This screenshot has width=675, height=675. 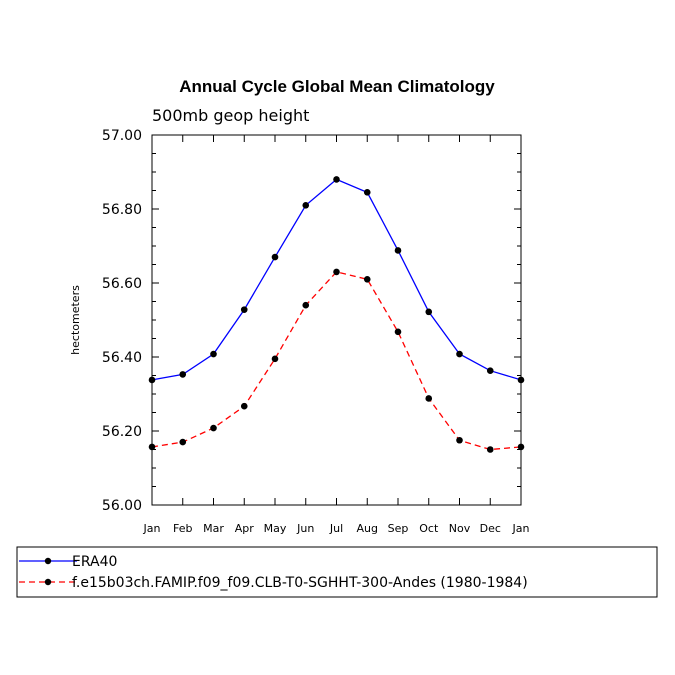 I want to click on legend-label-era40: ERA40, so click(x=94, y=562).